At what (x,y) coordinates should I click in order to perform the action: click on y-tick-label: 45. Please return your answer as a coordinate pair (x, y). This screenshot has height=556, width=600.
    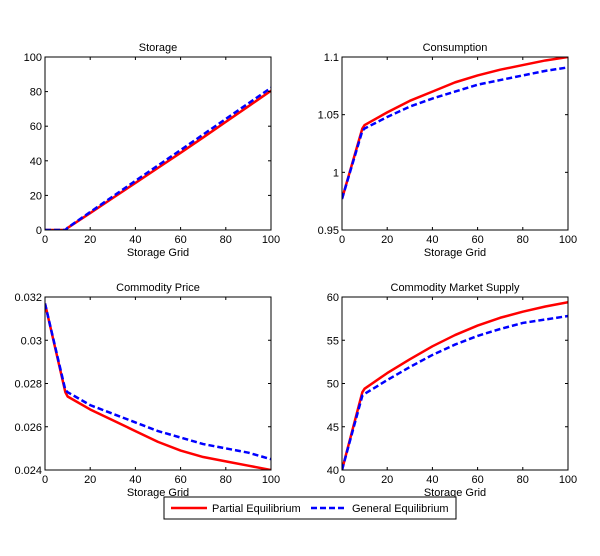
    Looking at the image, I should click on (333, 428).